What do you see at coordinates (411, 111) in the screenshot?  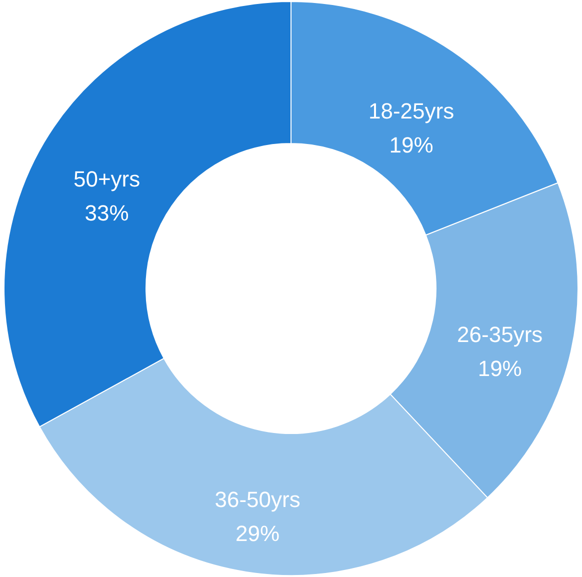 I see `slice-label: 18-25yrs` at bounding box center [411, 111].